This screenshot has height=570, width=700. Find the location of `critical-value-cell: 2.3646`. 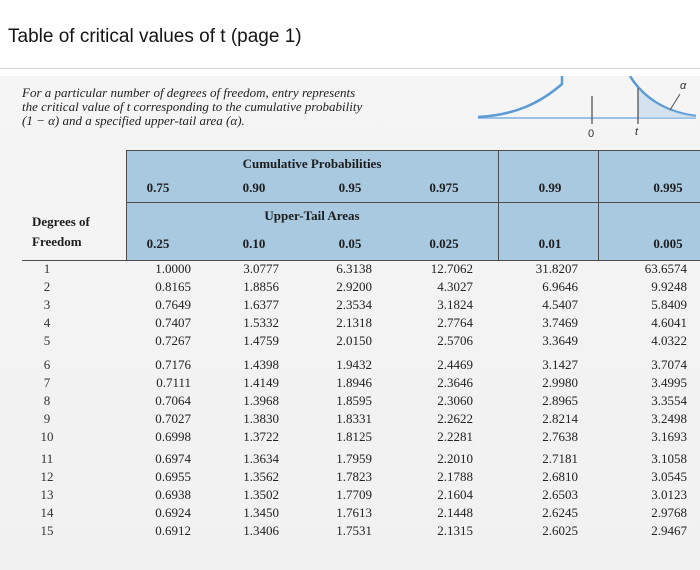

critical-value-cell: 2.3646 is located at coordinates (455, 382).